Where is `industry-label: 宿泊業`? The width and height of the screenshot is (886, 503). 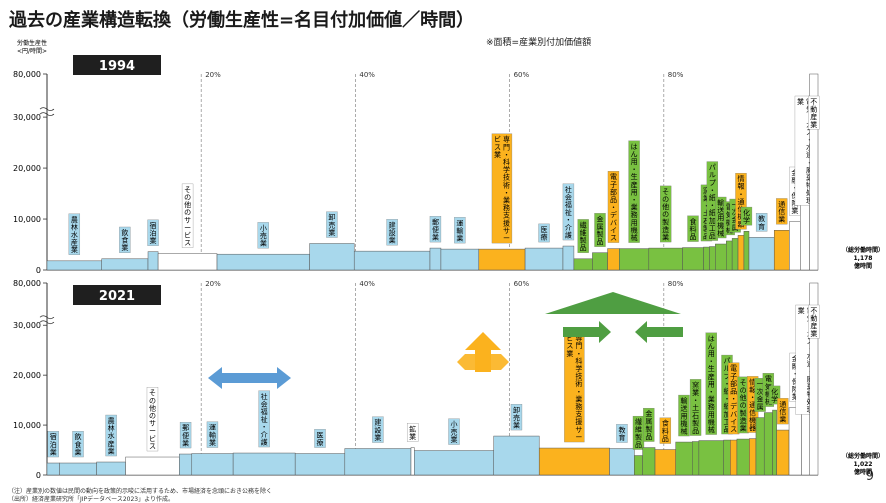 industry-label: 宿泊業 is located at coordinates (153, 233).